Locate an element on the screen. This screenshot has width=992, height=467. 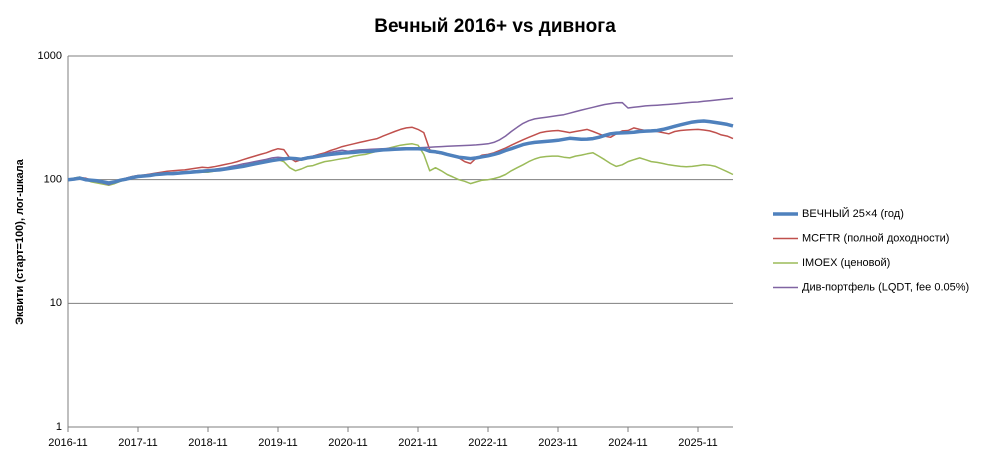
x-tick-label: 2024-11 is located at coordinates (628, 443).